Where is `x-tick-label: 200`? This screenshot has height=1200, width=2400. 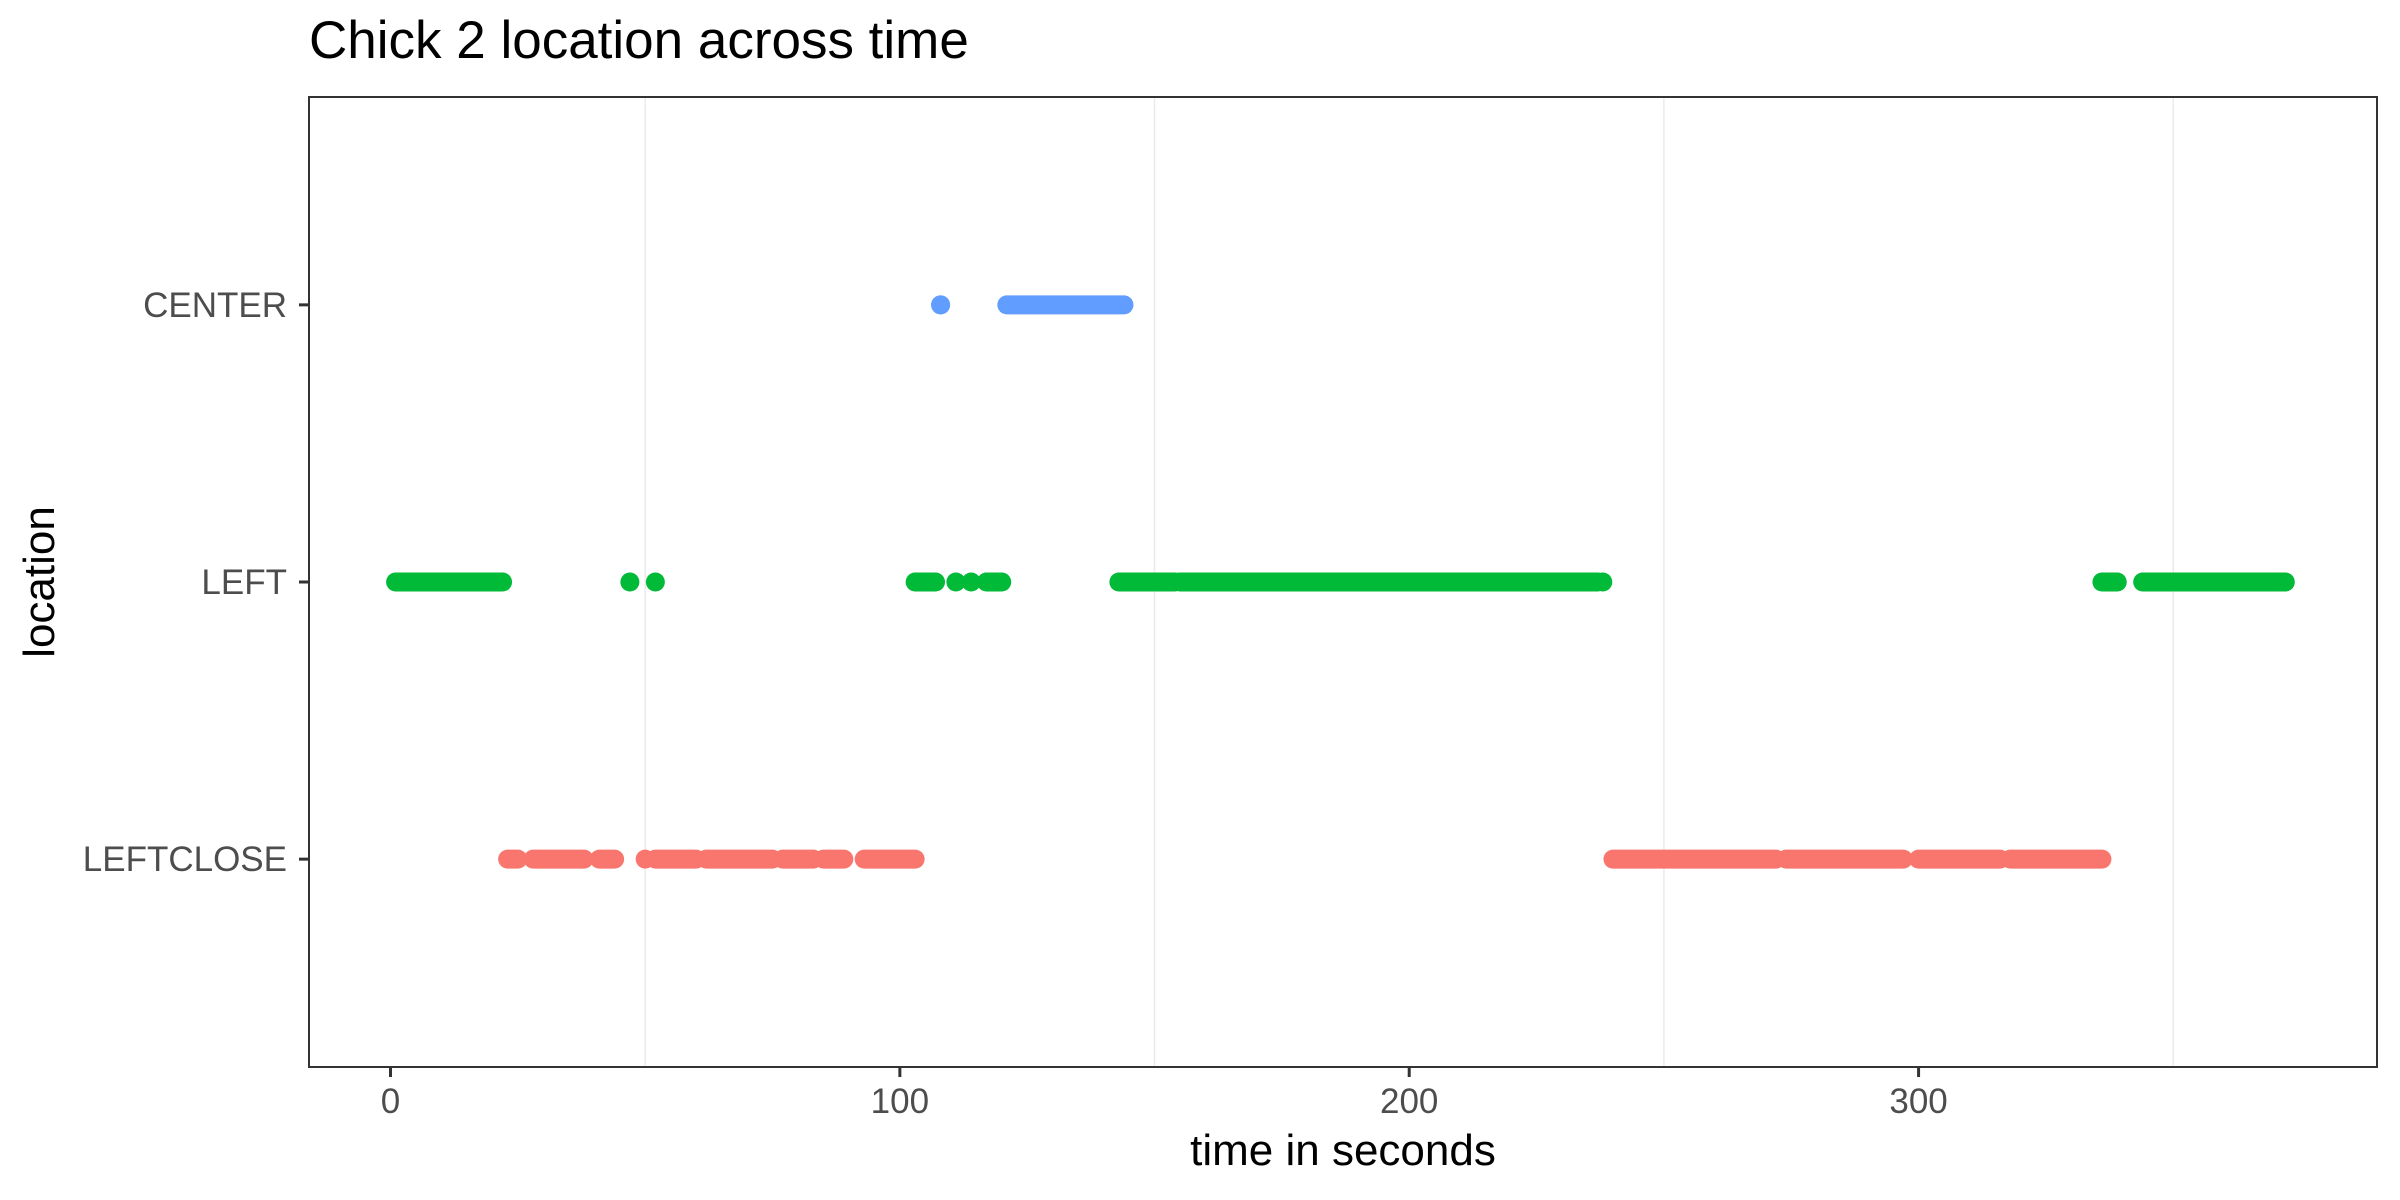 x-tick-label: 200 is located at coordinates (1409, 1101).